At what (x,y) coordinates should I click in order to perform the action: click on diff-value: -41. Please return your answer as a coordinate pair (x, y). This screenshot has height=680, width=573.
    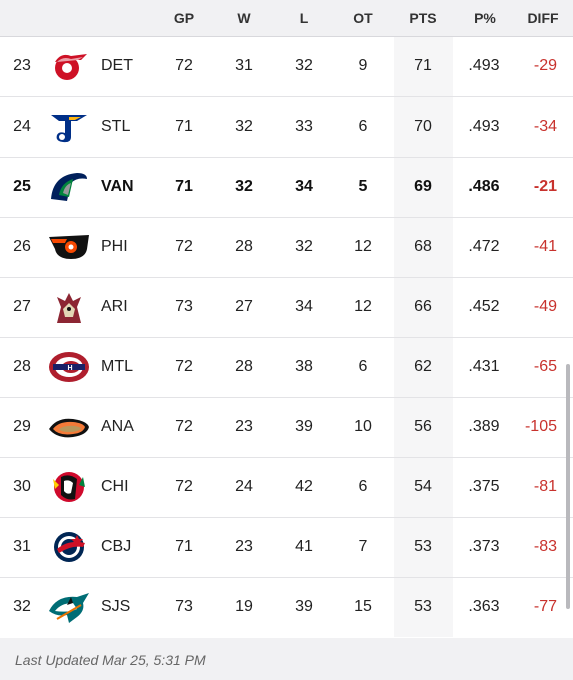
    Looking at the image, I should click on (545, 246).